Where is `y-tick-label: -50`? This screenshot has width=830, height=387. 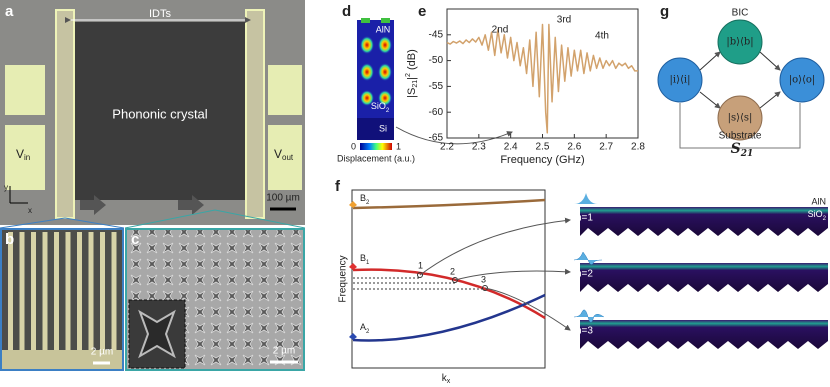 y-tick-label: -50 is located at coordinates (436, 60).